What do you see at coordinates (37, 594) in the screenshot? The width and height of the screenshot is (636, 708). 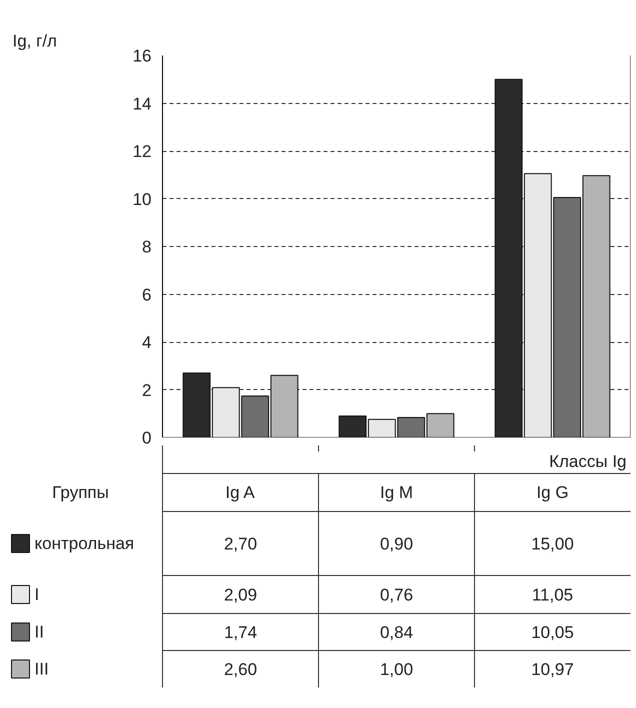 I see `legend-label: I` at bounding box center [37, 594].